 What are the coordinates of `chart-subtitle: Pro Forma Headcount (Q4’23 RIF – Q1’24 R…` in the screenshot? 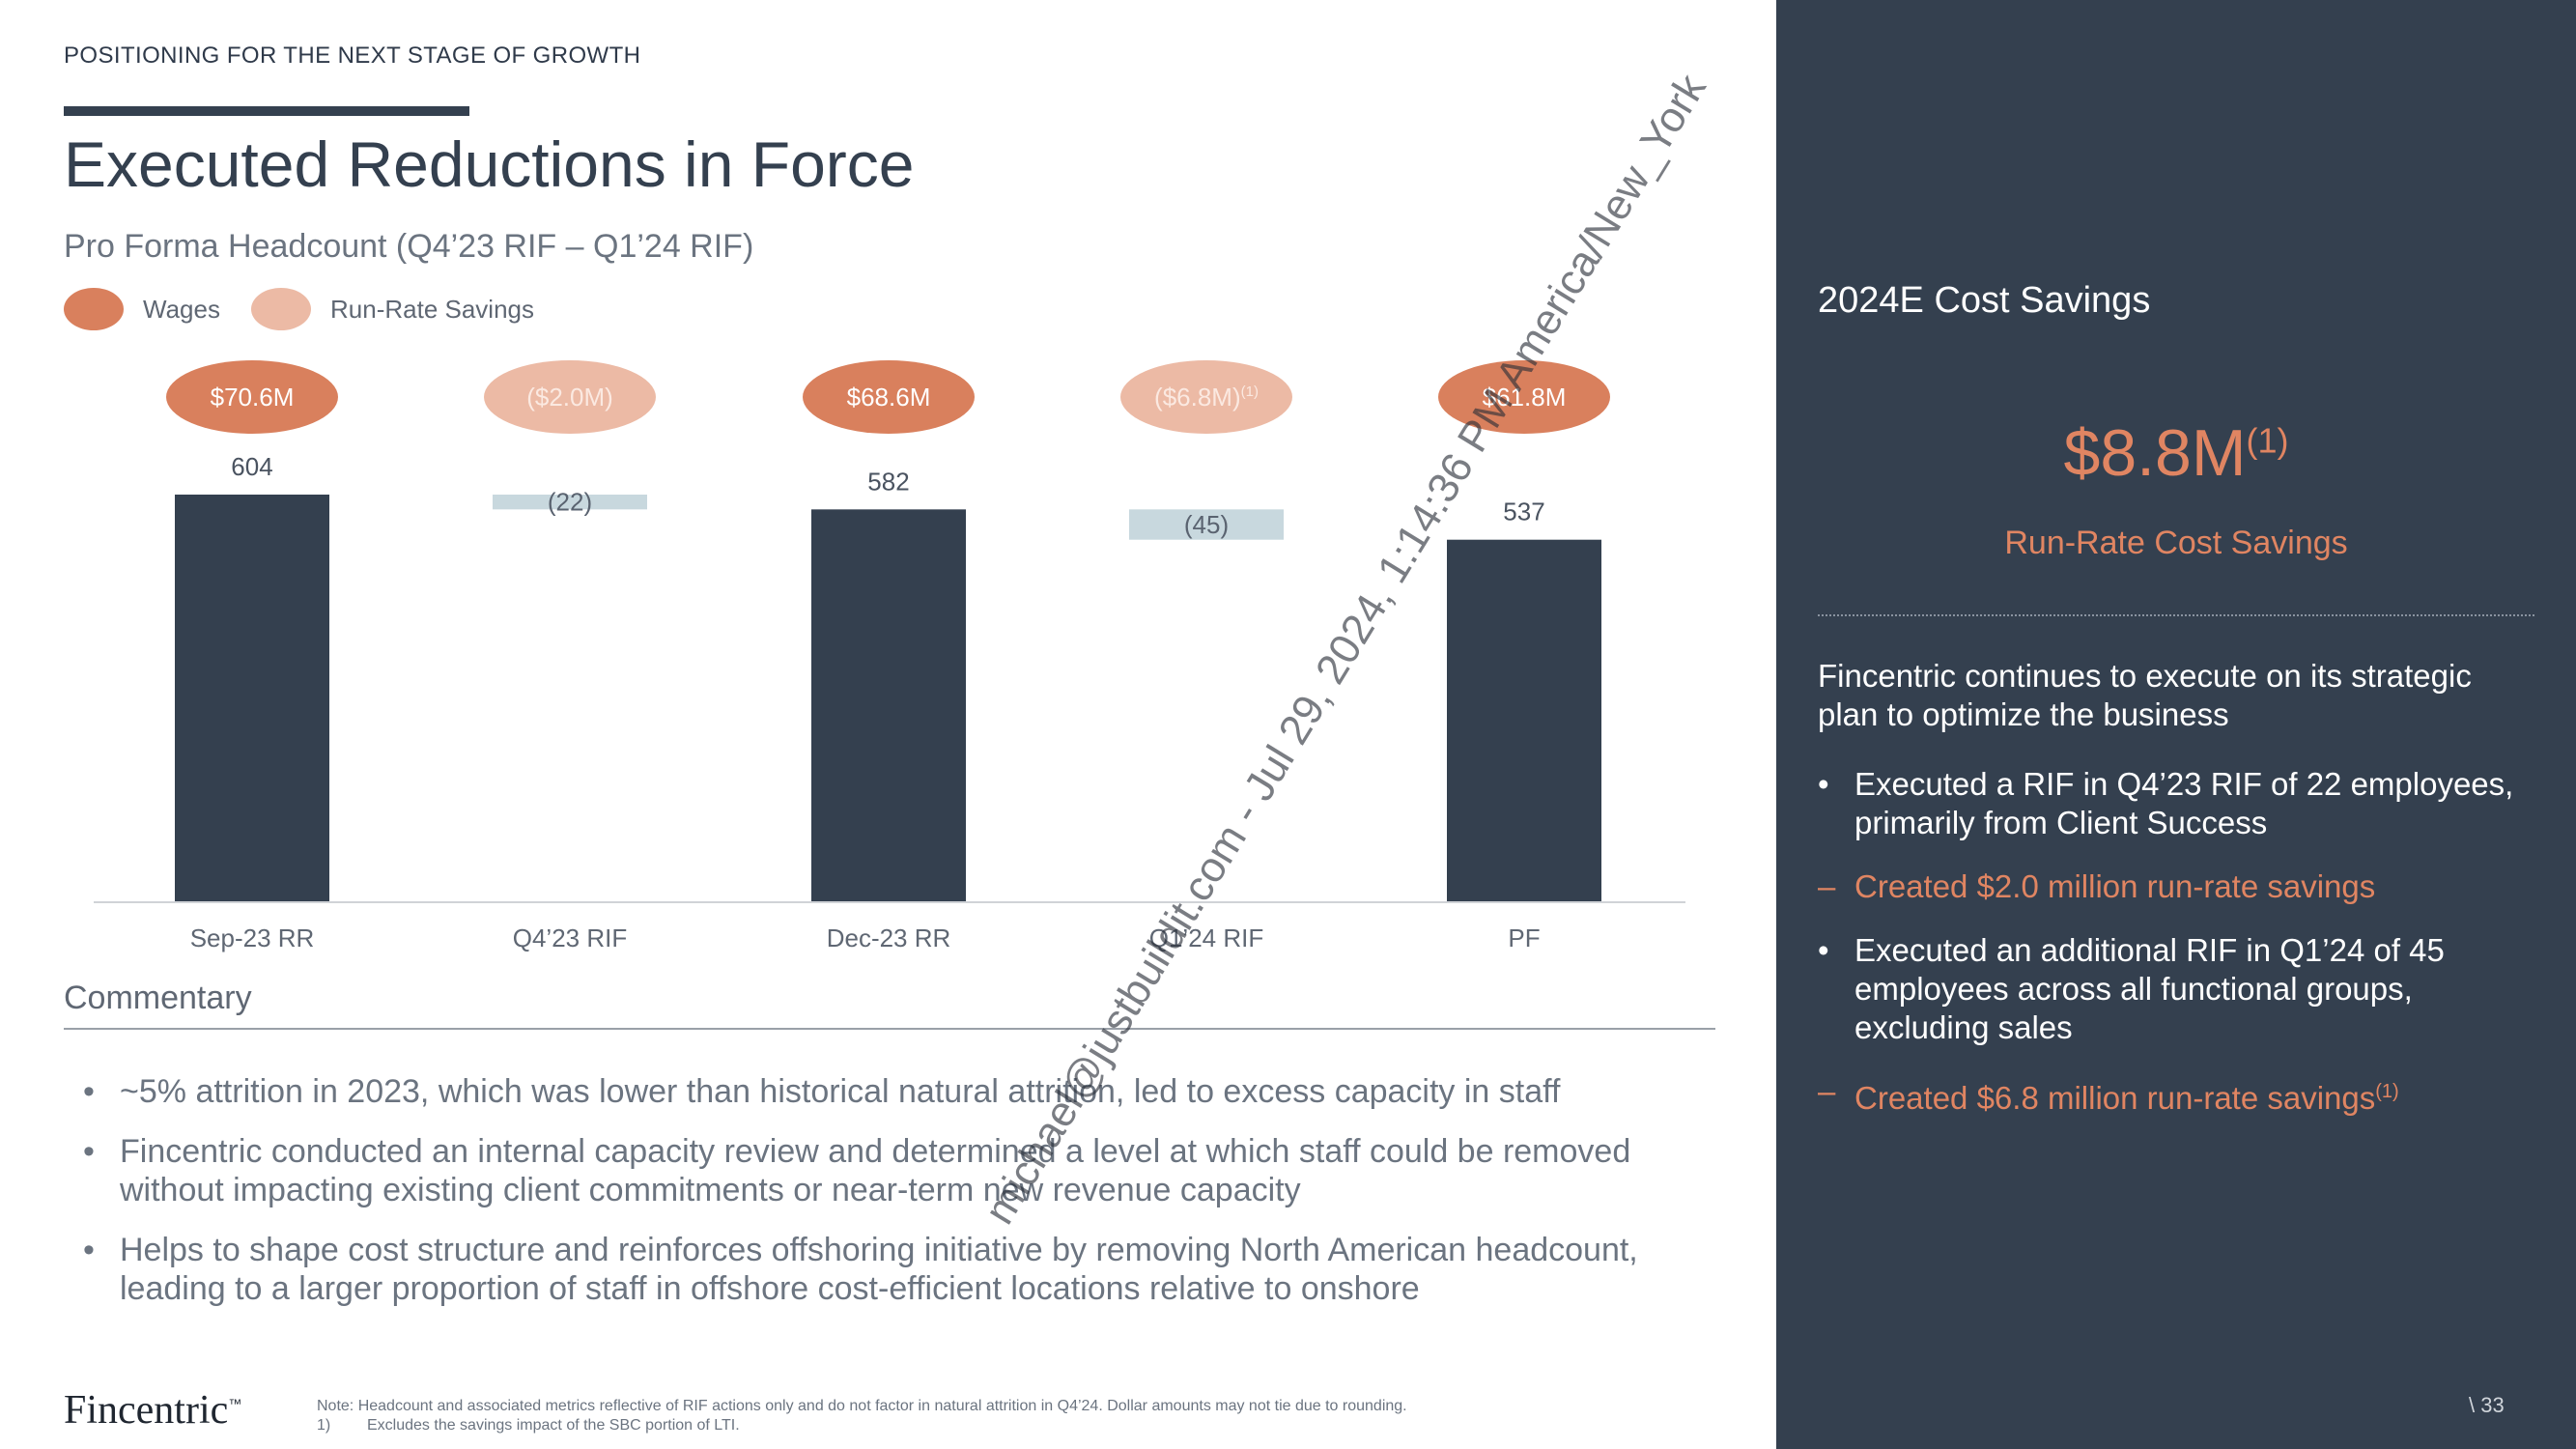 It's located at (409, 246).